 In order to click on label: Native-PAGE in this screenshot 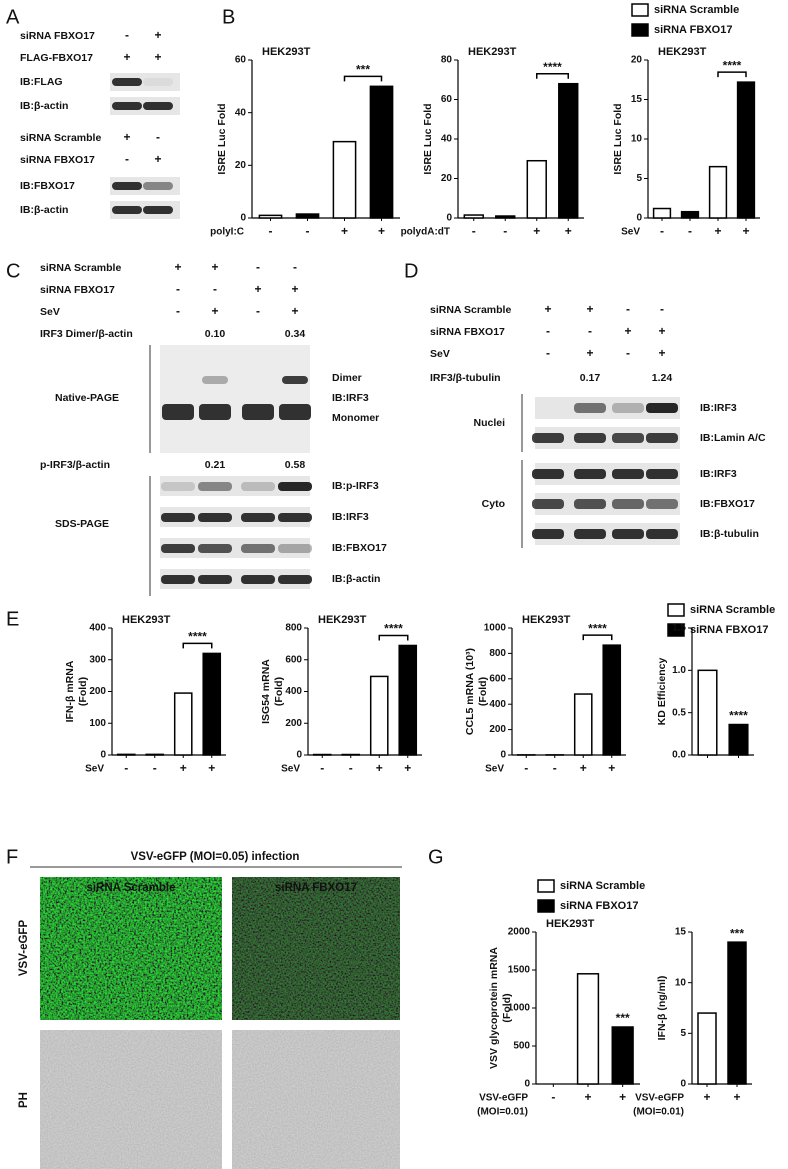, I will do `click(87, 398)`.